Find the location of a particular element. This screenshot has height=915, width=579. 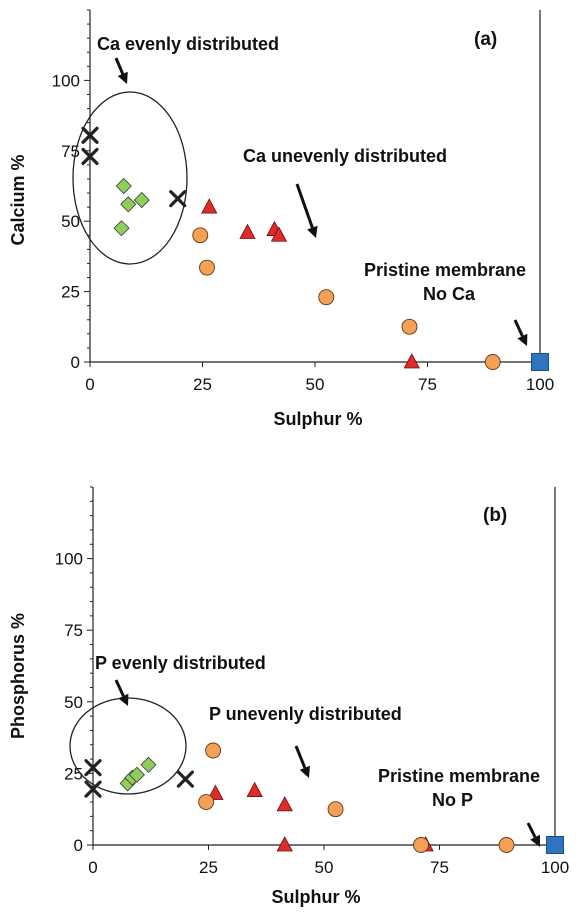

annotation-text: No Ca is located at coordinates (449, 294).